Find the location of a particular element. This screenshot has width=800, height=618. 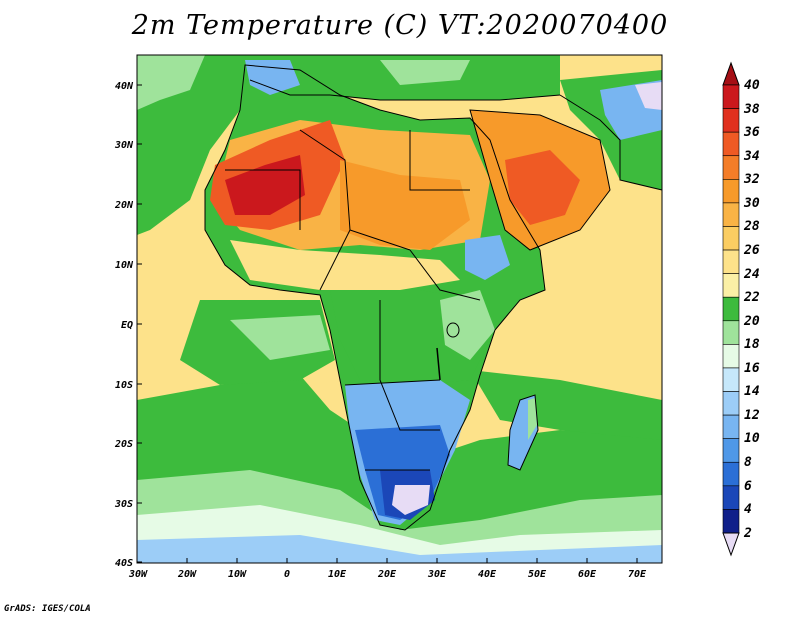

lake-tanganyika is located at coordinates (438, 364).